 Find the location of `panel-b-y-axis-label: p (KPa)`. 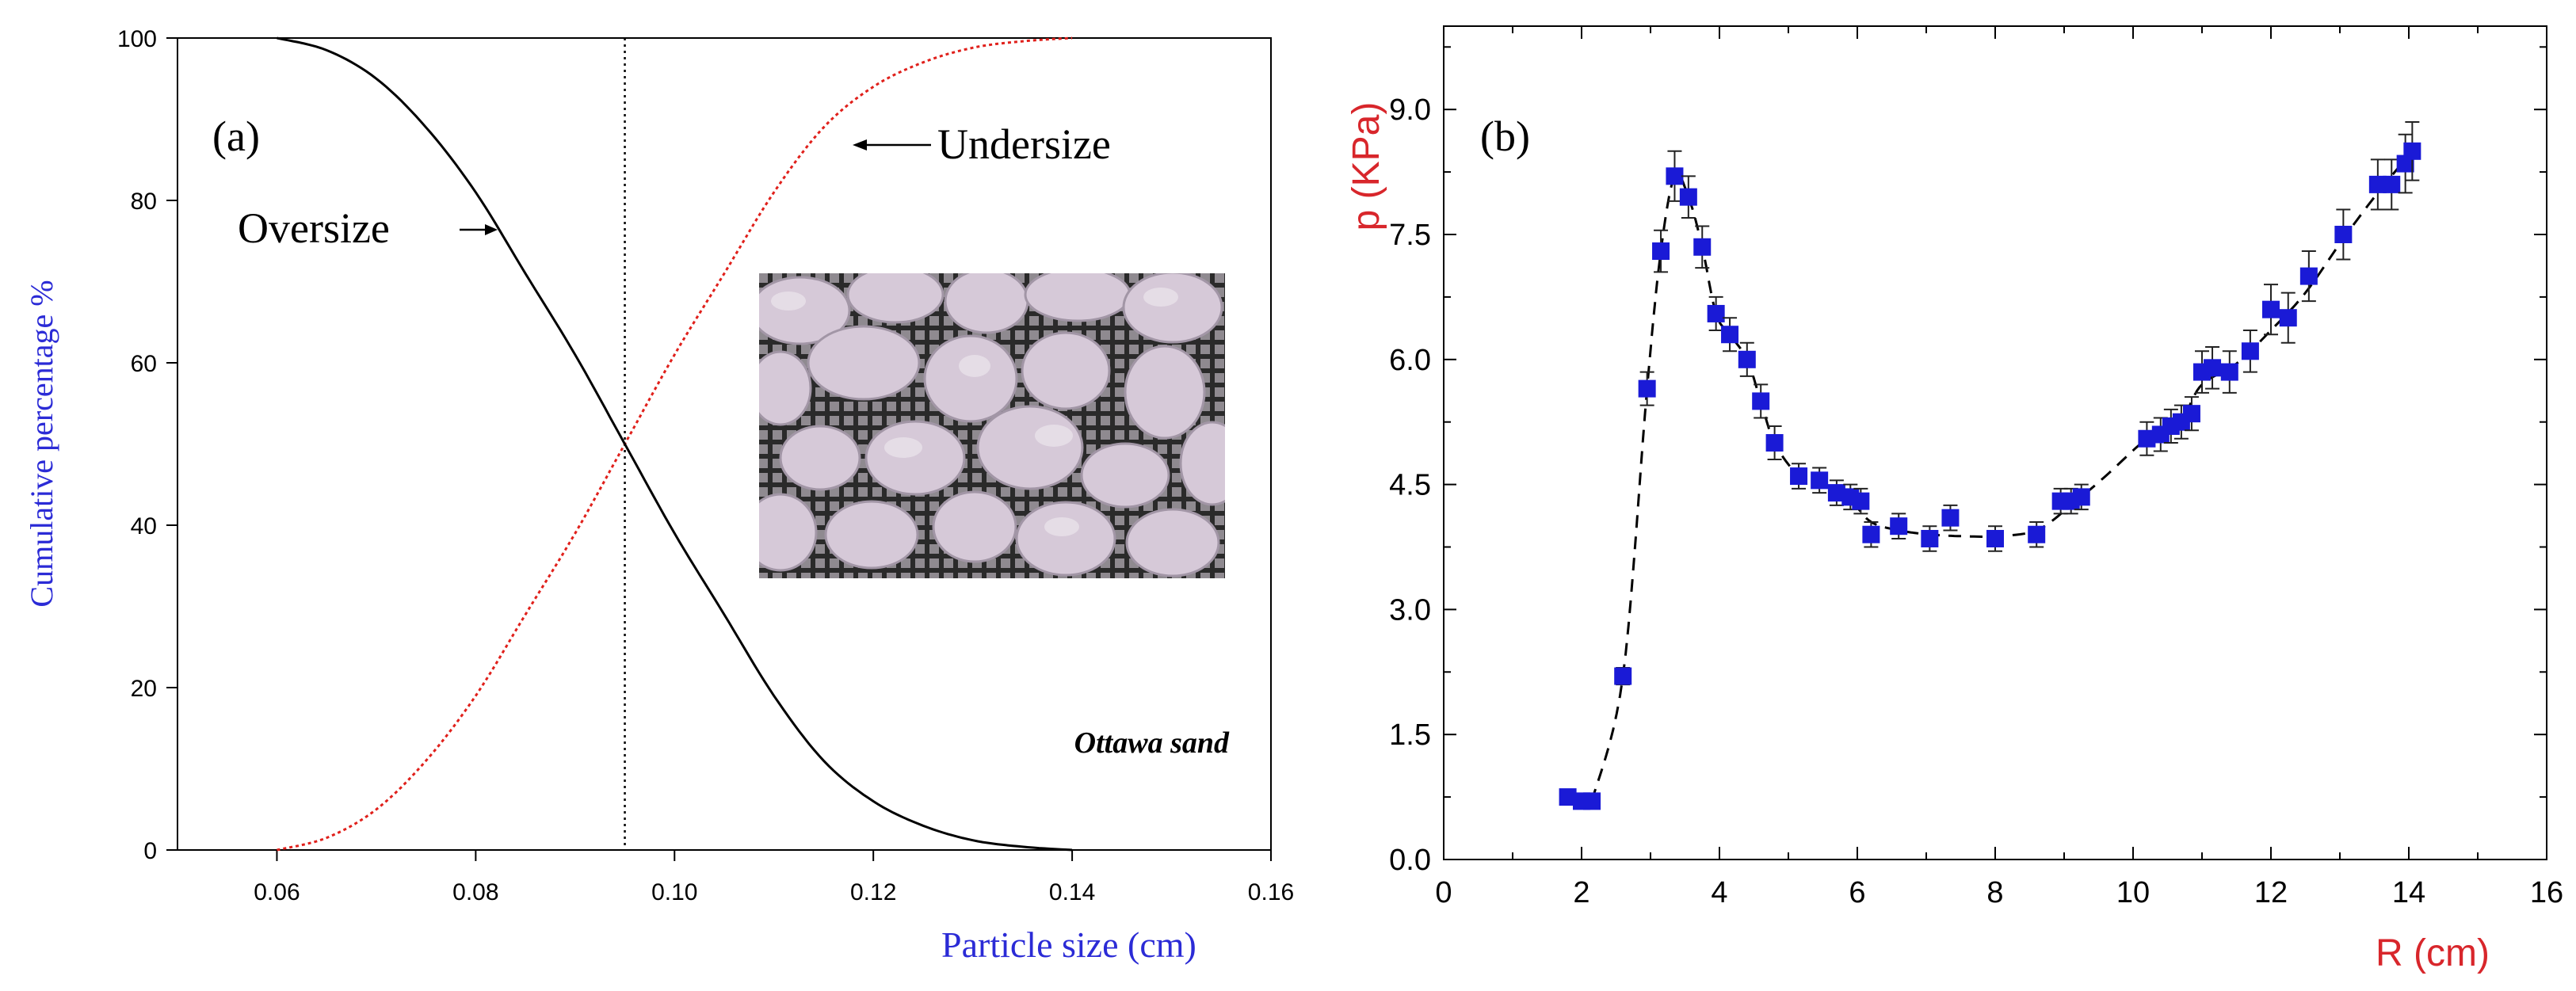

panel-b-y-axis-label: p (KPa) is located at coordinates (1366, 167).